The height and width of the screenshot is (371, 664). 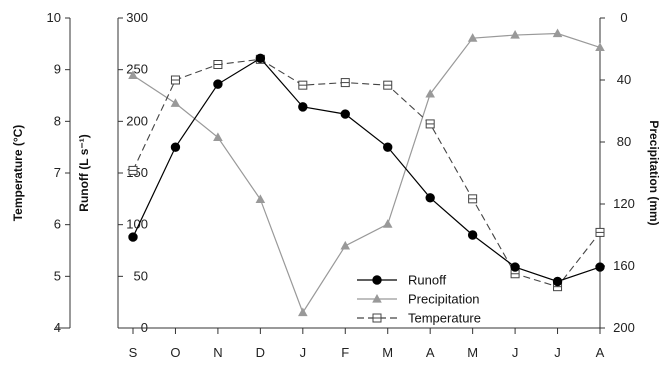 What do you see at coordinates (624, 141) in the screenshot?
I see `precipitation-tick-label: 80` at bounding box center [624, 141].